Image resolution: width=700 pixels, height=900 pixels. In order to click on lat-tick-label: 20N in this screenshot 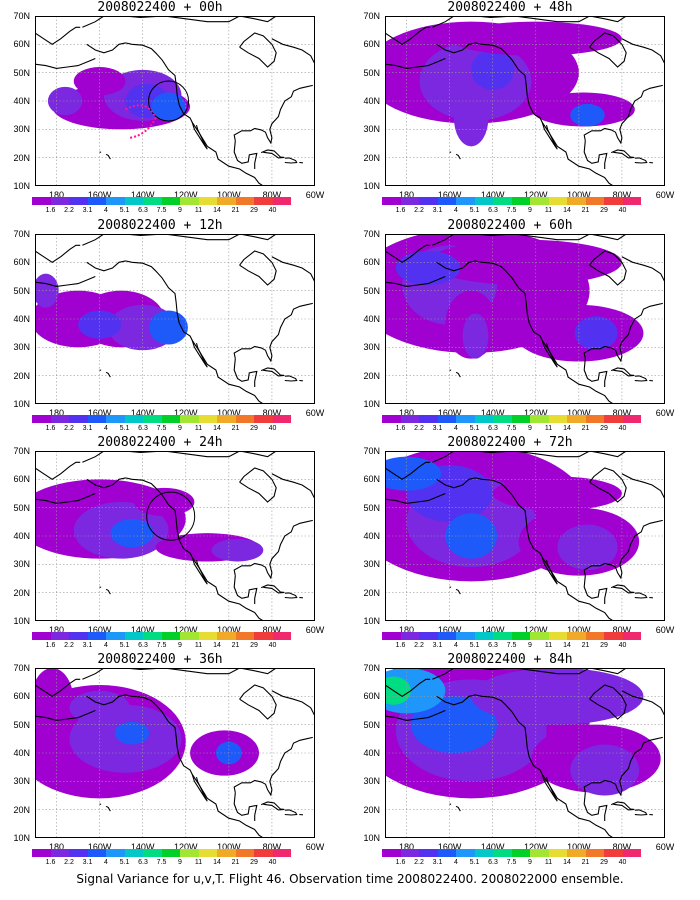, I will do `click(21, 592)`.